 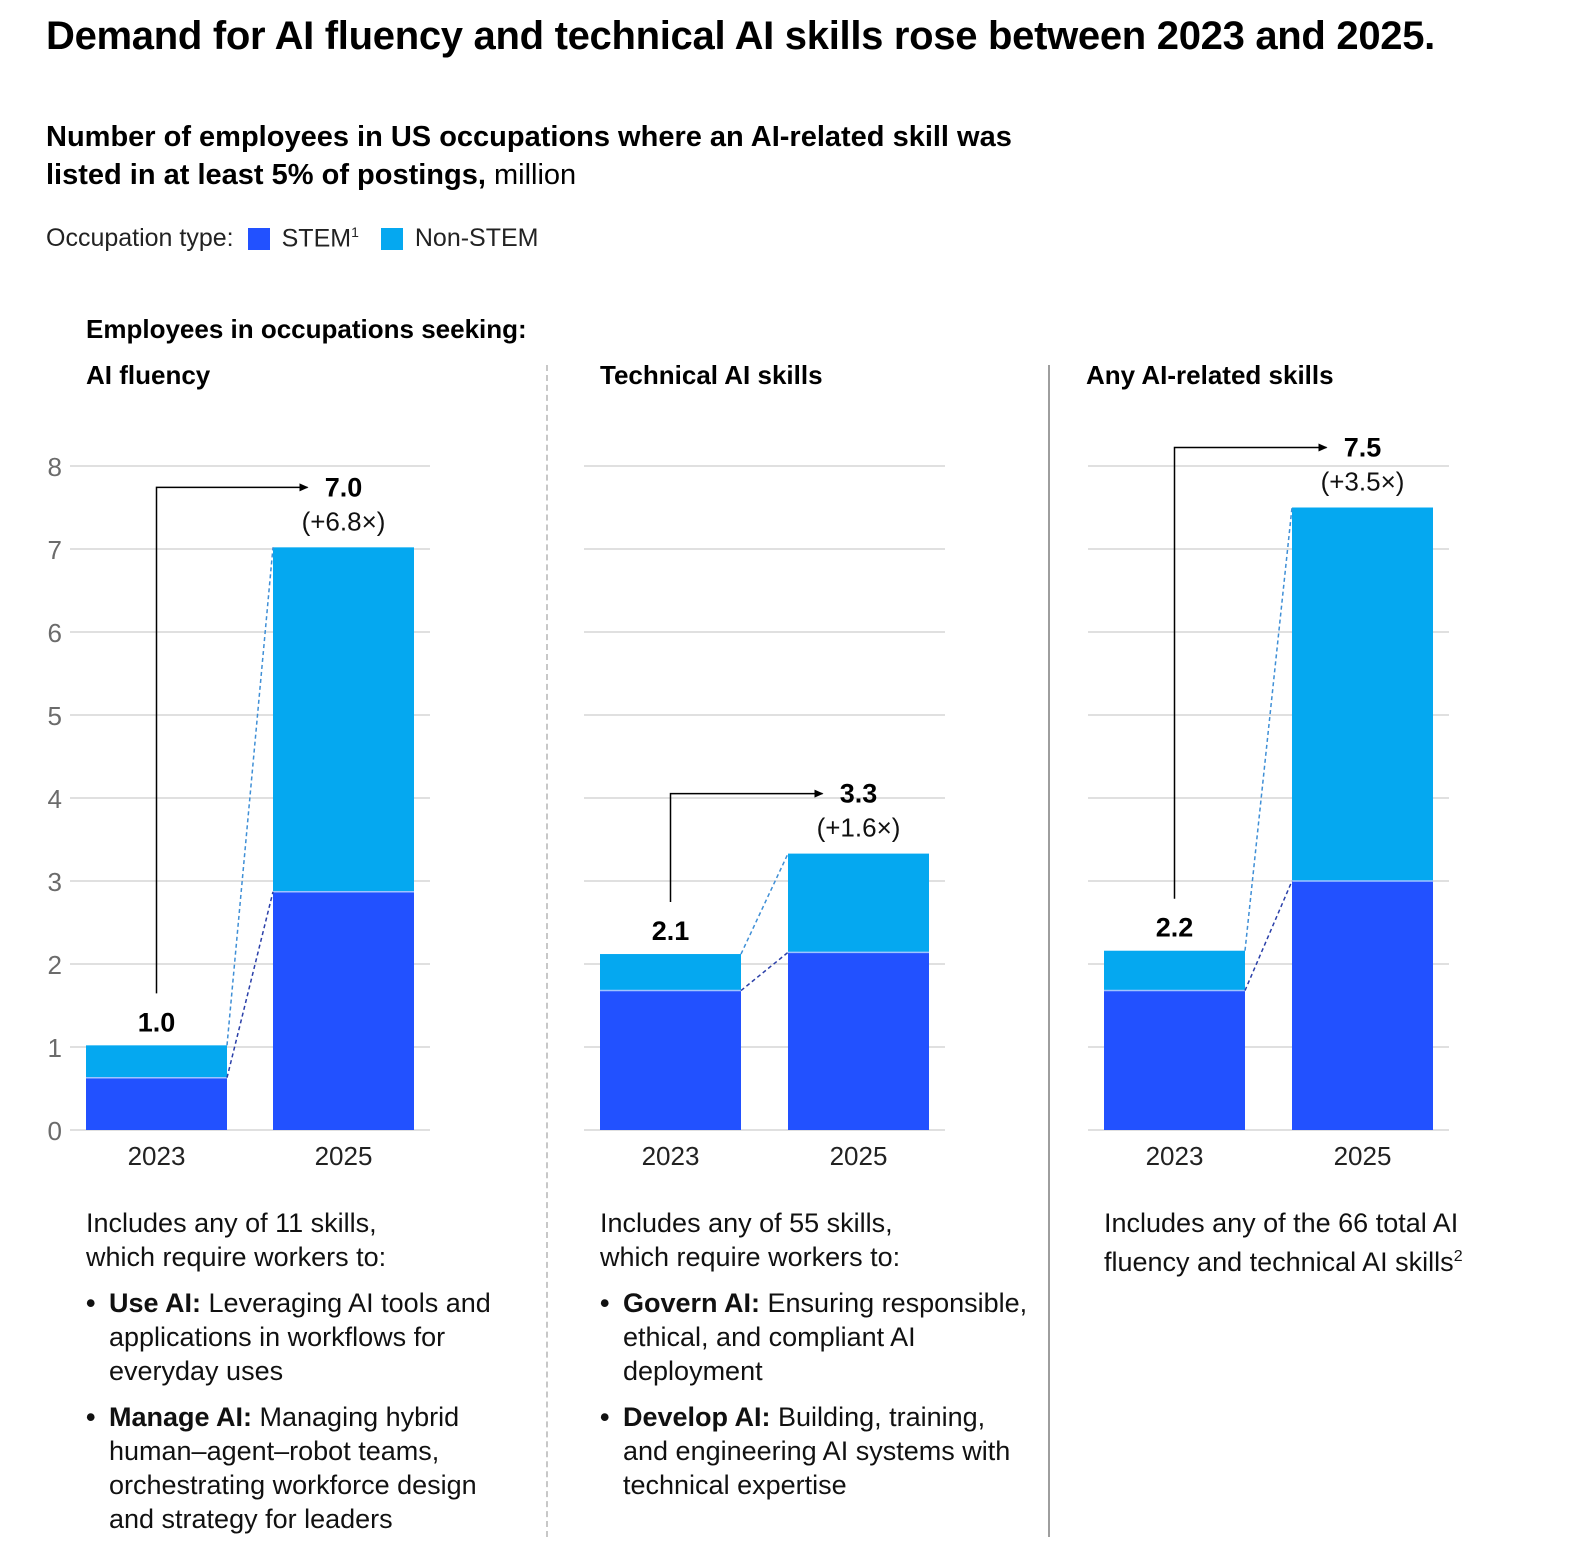 What do you see at coordinates (55, 467) in the screenshot?
I see `y-tick-label: 8` at bounding box center [55, 467].